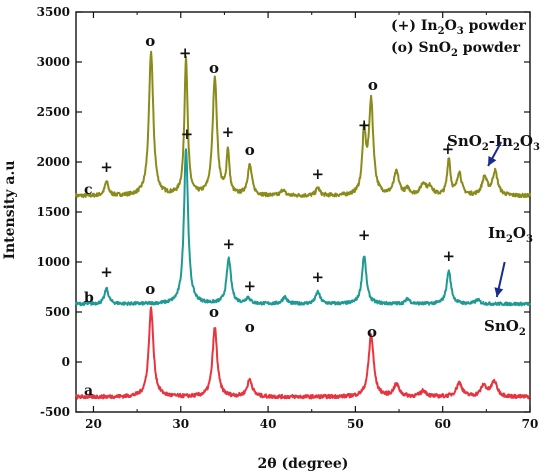 This screenshot has height=475, width=550. Describe the element at coordinates (458, 38) in the screenshot. I see `legend: (+) In2O3 powder(o) SnO2 powder` at that location.